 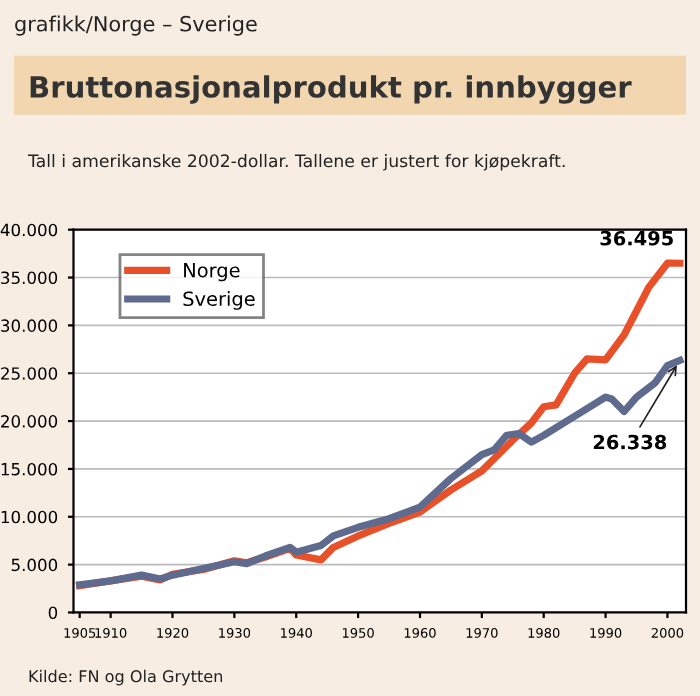 I want to click on legend-label: Sverige, so click(x=219, y=300).